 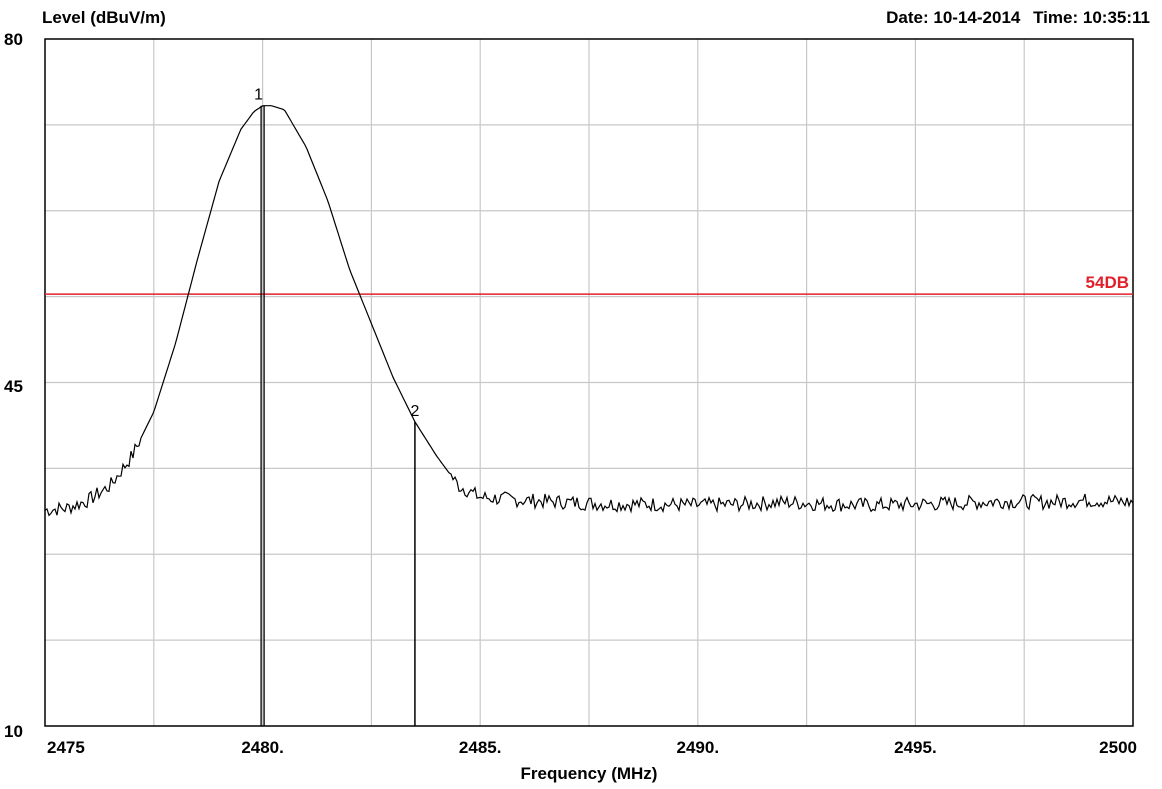 What do you see at coordinates (262, 747) in the screenshot?
I see `x-tick-label: 2480.` at bounding box center [262, 747].